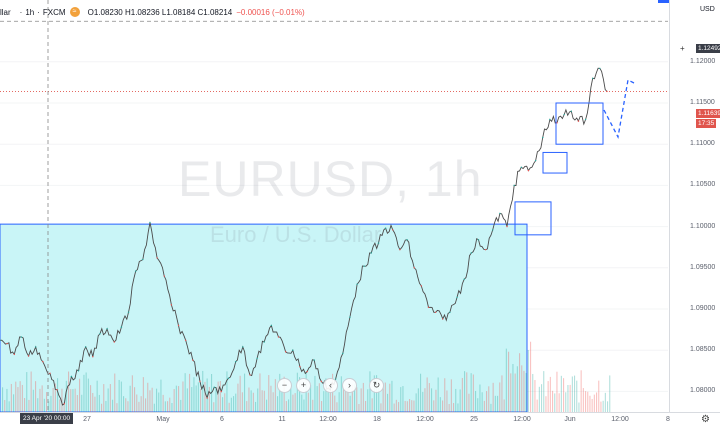 This screenshot has height=425, width=720. Describe the element at coordinates (284, 385) in the screenshot. I see `zoom-out-button: −` at that location.